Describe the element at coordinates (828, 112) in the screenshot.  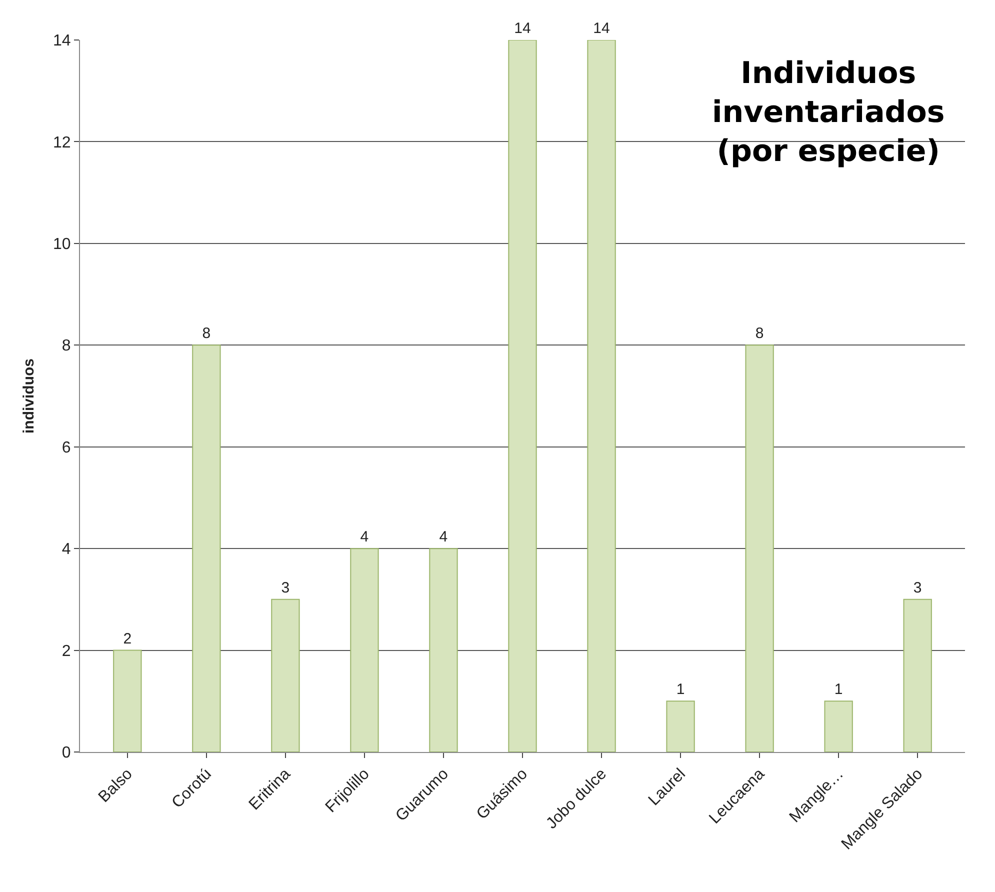
I see `text: Individuos inventariados (por especie)` at that location.